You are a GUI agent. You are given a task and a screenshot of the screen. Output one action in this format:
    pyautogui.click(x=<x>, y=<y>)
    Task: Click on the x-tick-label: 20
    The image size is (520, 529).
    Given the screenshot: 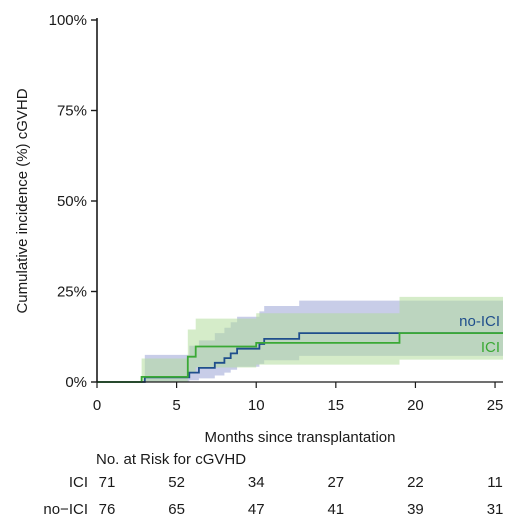 What is the action you would take?
    pyautogui.click(x=415, y=405)
    